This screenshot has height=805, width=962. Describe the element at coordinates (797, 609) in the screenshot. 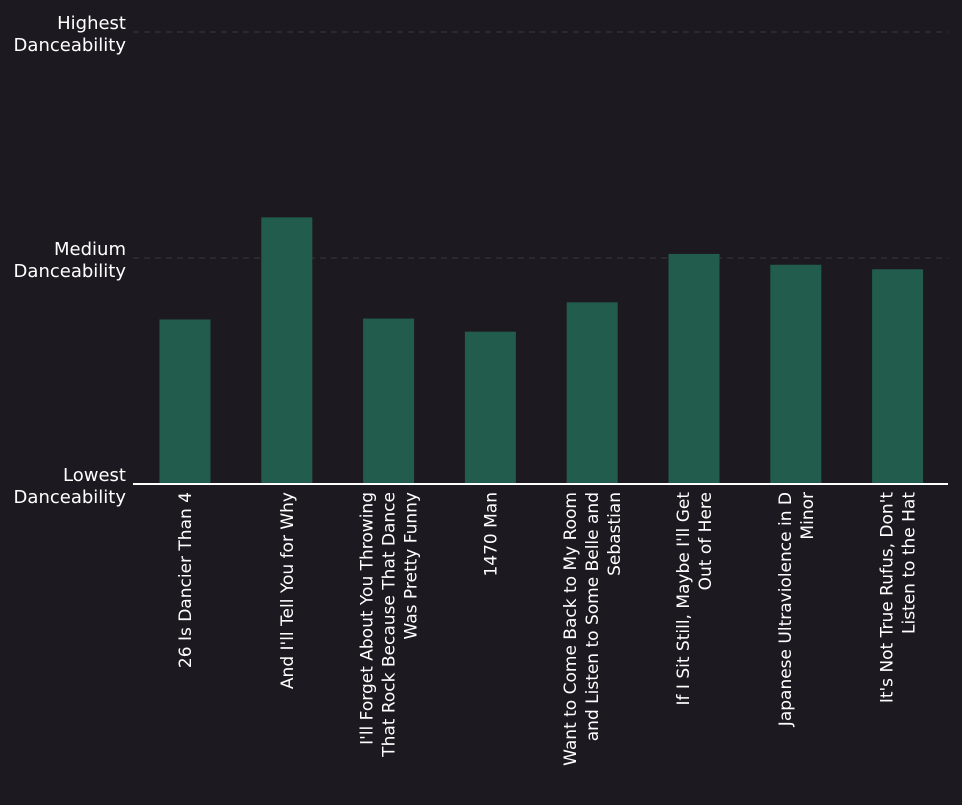

I see `x-tick-label: Japanese Ultraviolence in D Minor` at that location.